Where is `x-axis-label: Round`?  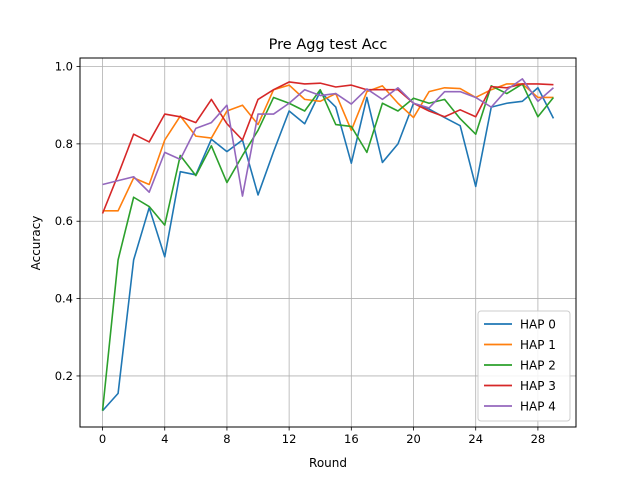
x-axis-label: Round is located at coordinates (328, 463).